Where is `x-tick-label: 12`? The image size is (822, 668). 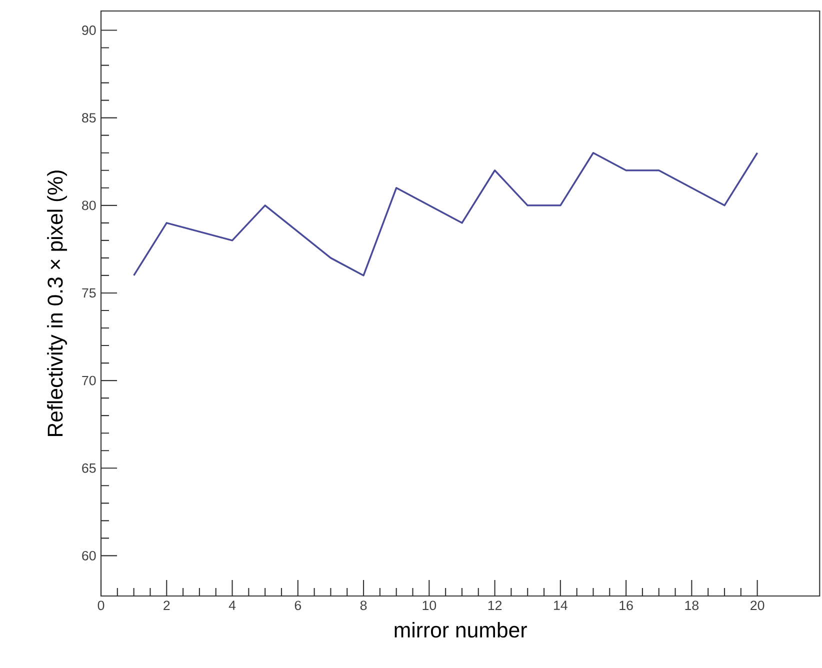
x-tick-label: 12 is located at coordinates (495, 605).